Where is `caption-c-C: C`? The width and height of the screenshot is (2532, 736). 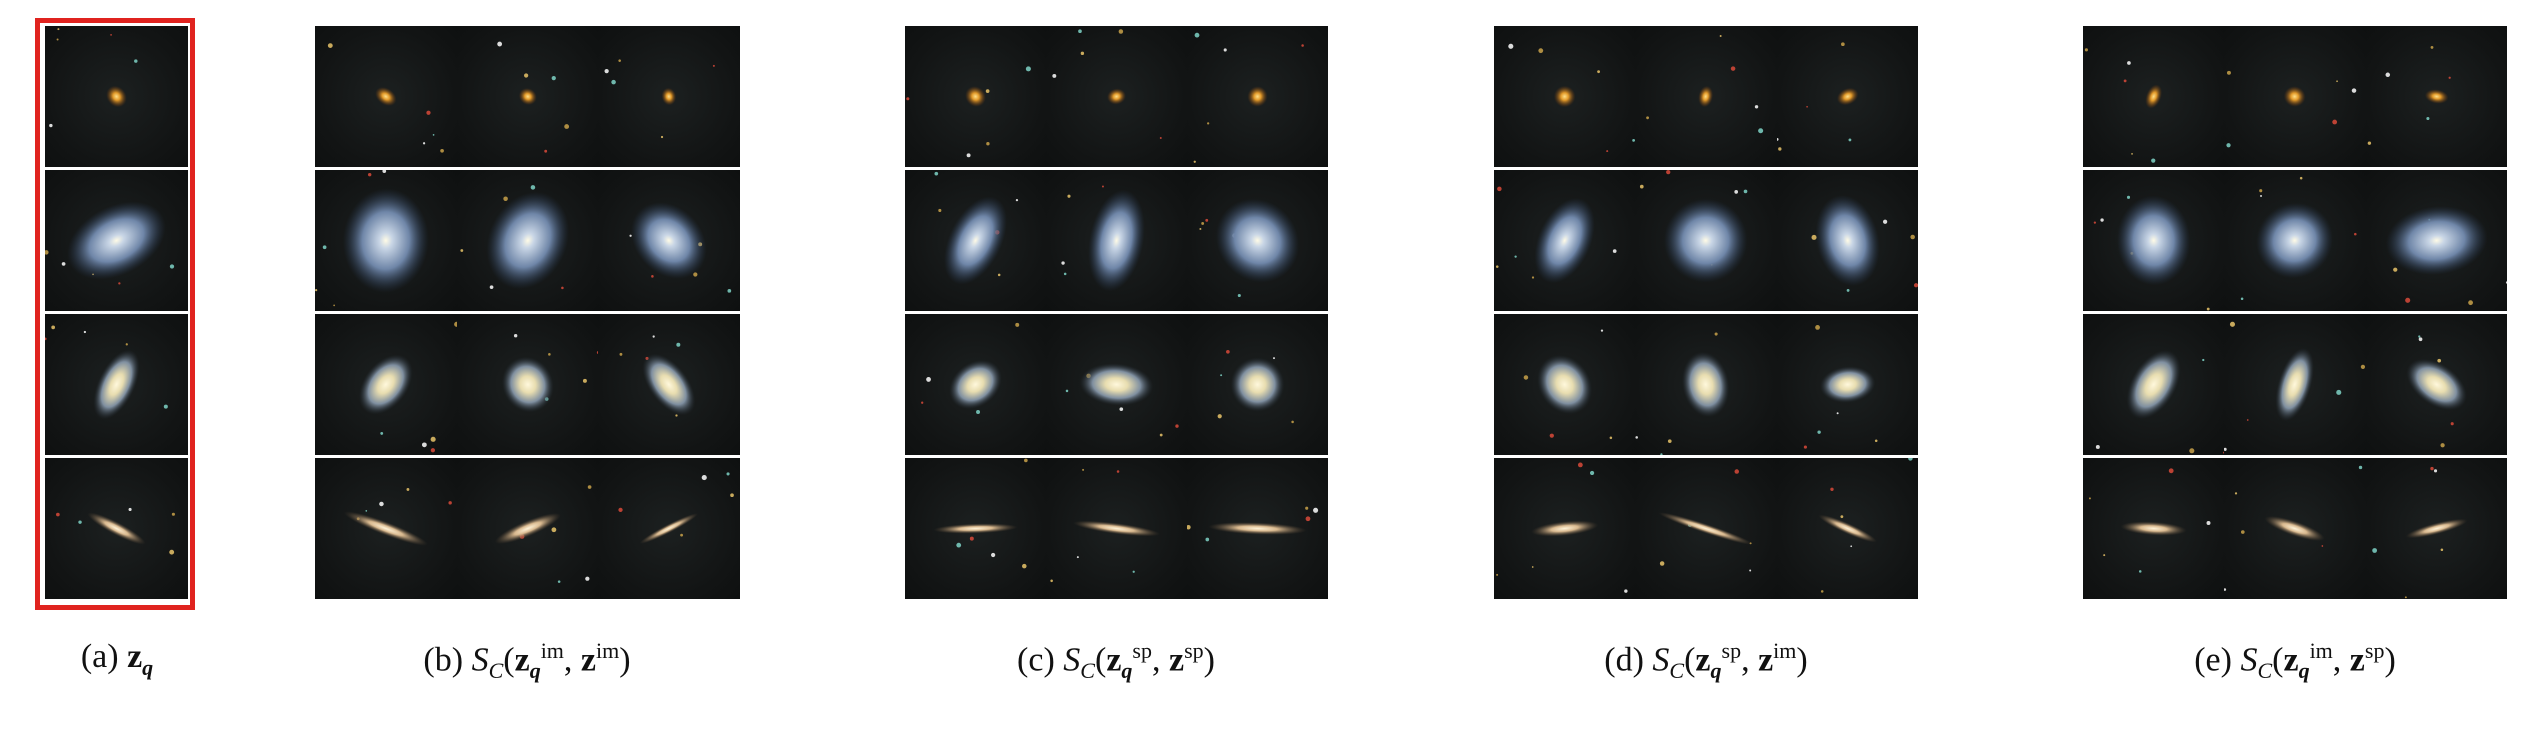 caption-c-C: C is located at coordinates (1087, 671).